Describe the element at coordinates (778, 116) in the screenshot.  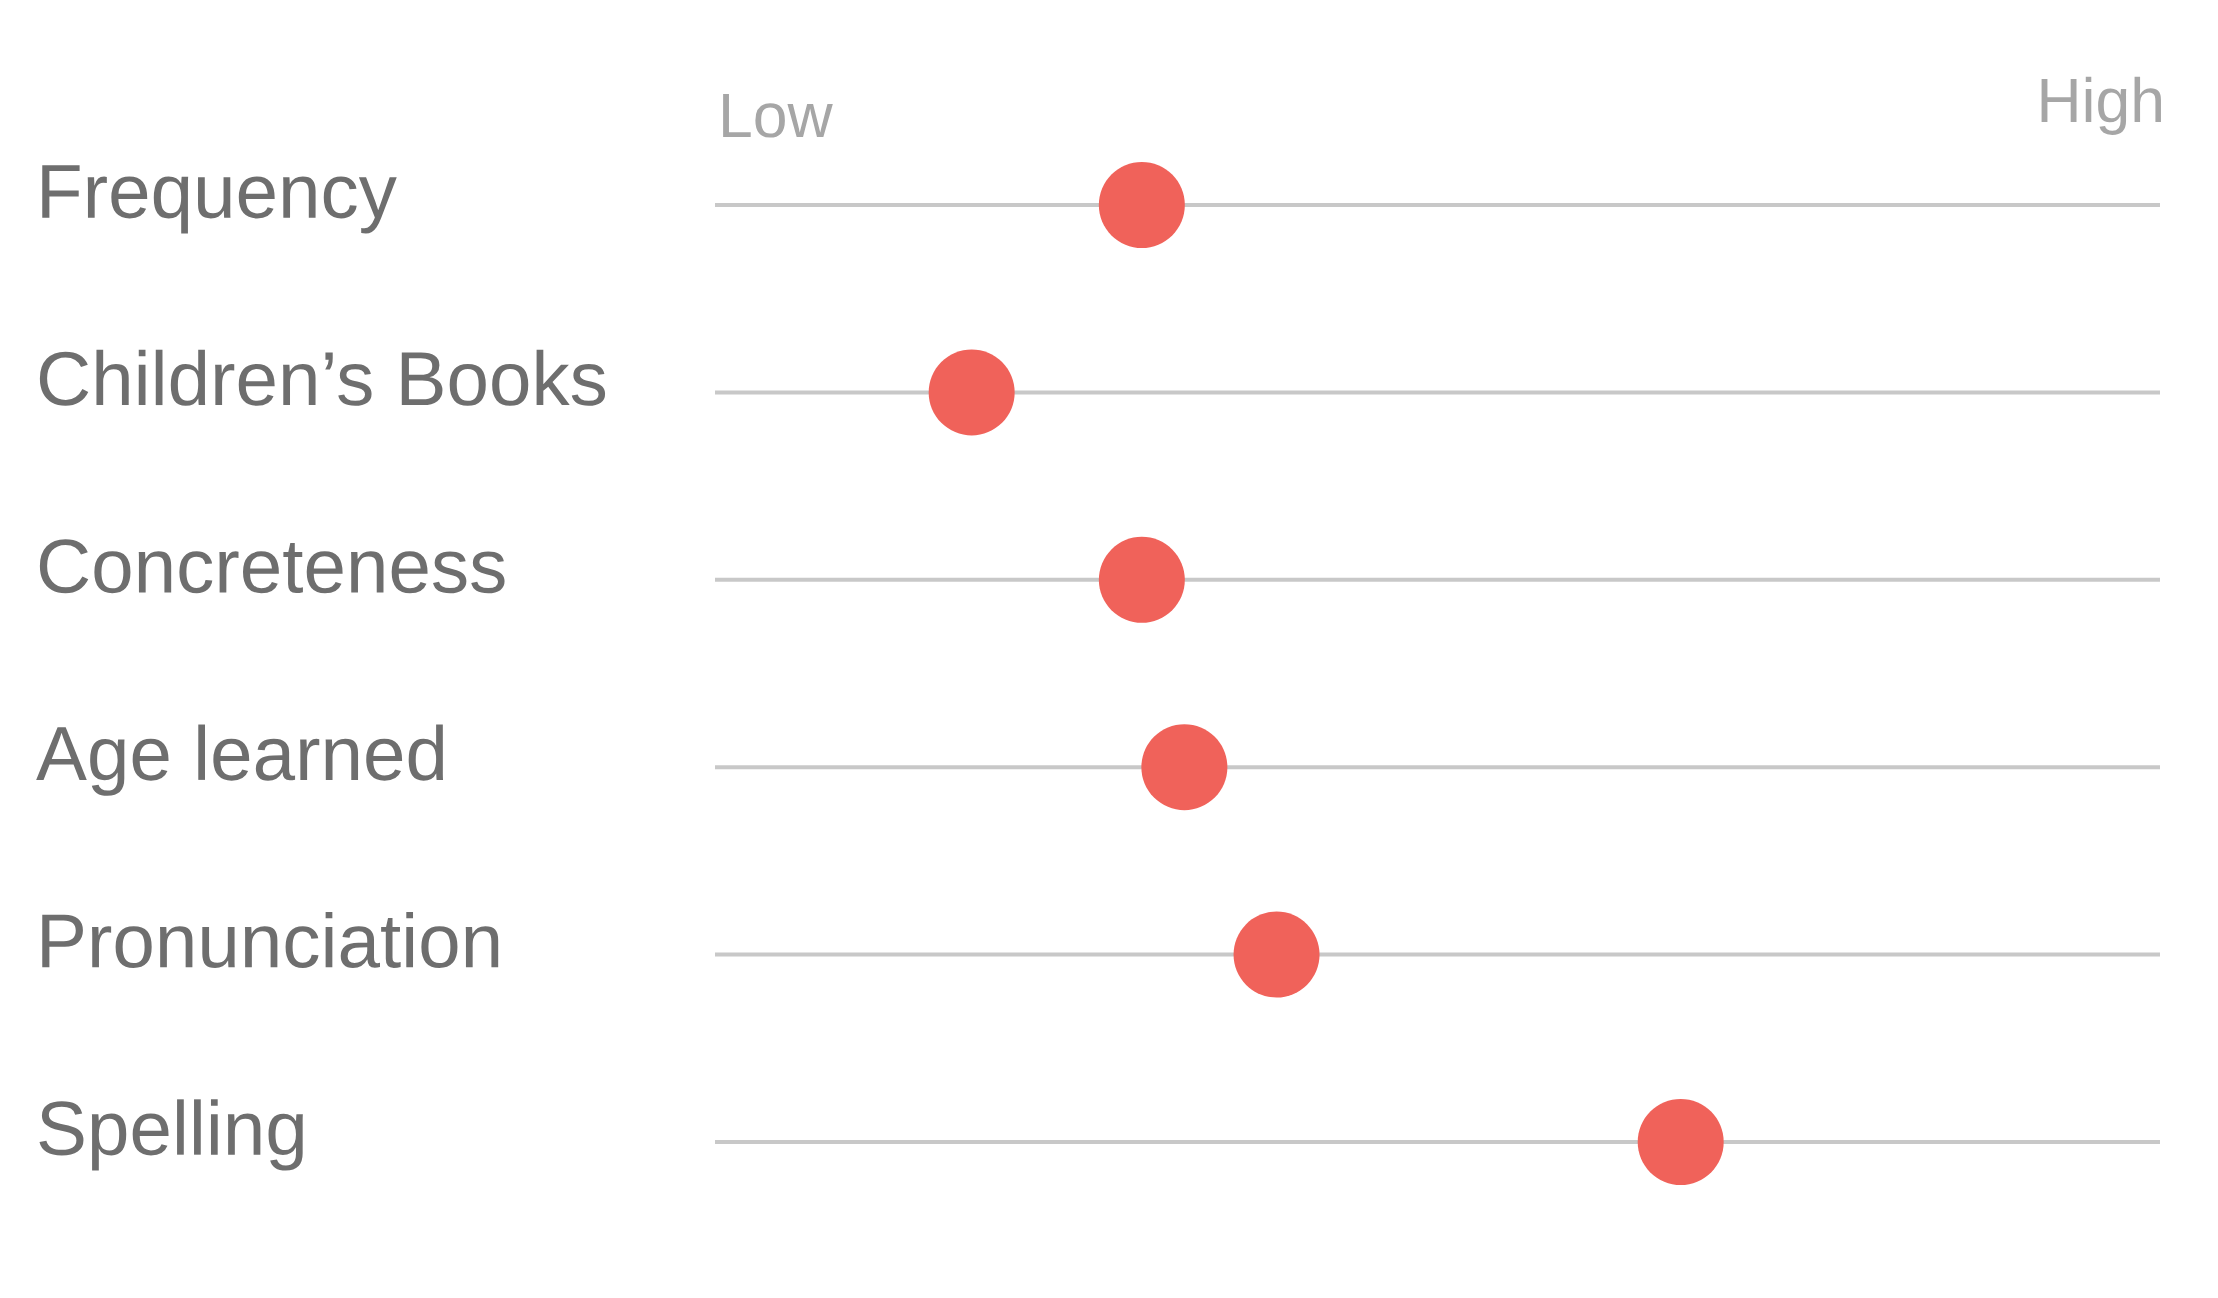
I see `text: Low` at that location.